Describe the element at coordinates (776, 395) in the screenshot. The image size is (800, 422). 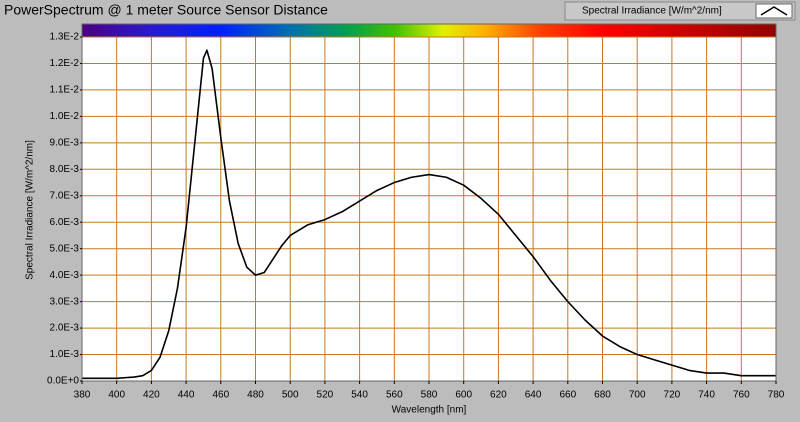
I see `x-tick-label: 780` at that location.